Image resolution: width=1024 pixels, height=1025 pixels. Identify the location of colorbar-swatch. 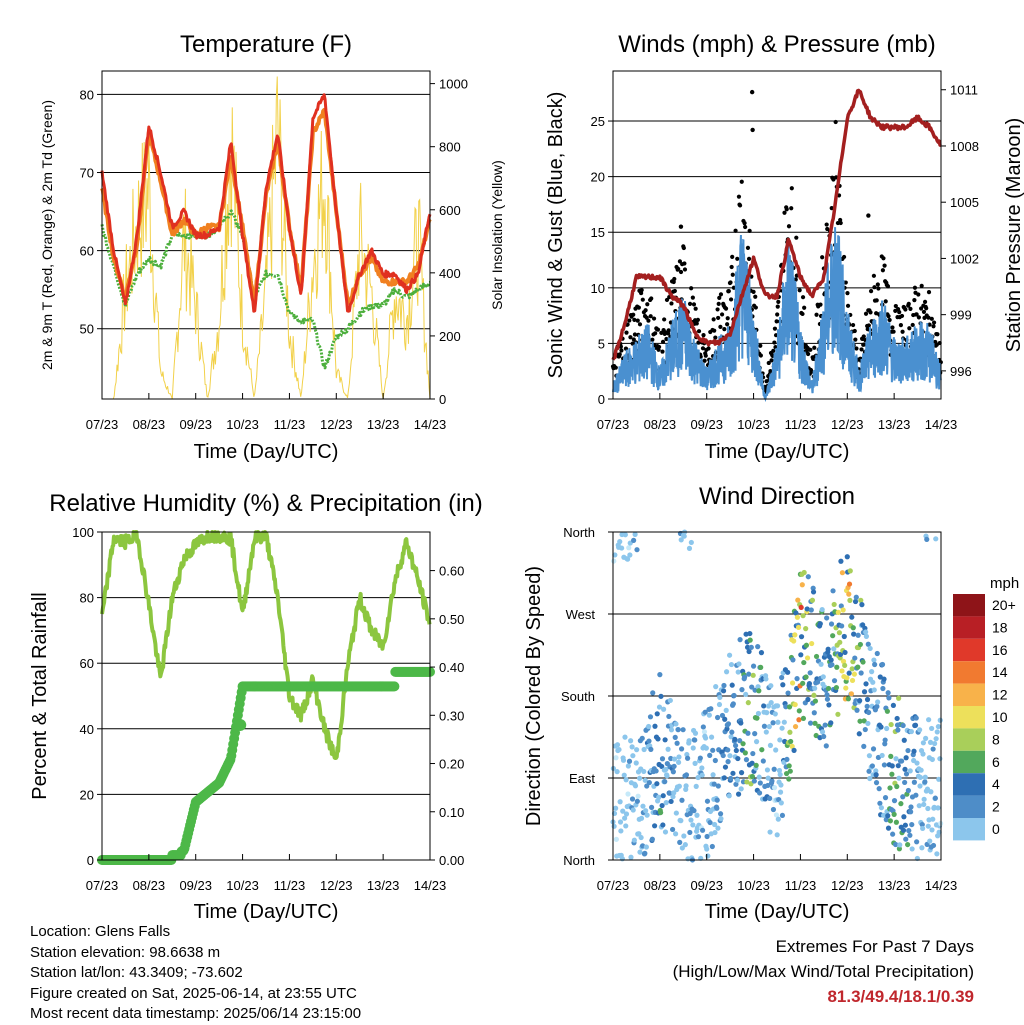
(969, 694).